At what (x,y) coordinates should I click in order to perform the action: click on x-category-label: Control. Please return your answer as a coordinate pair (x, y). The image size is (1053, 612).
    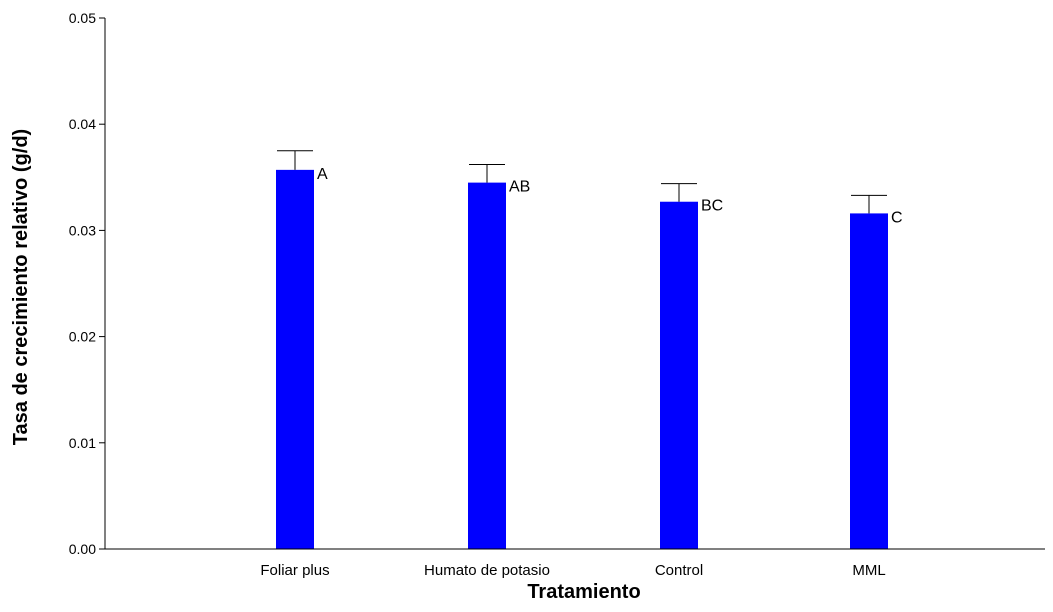
    Looking at the image, I should click on (679, 570).